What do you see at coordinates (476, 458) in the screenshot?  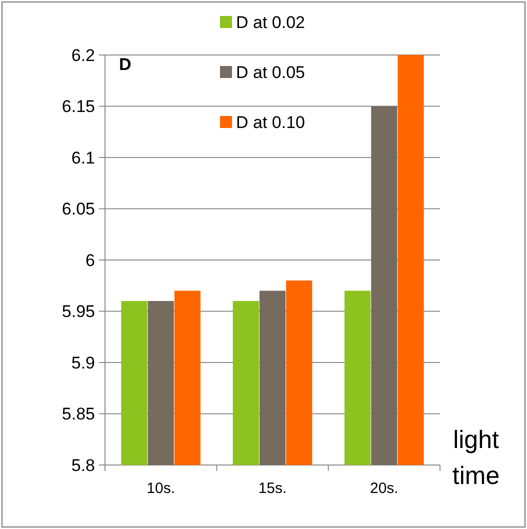 I see `x-axis-title: light time` at bounding box center [476, 458].